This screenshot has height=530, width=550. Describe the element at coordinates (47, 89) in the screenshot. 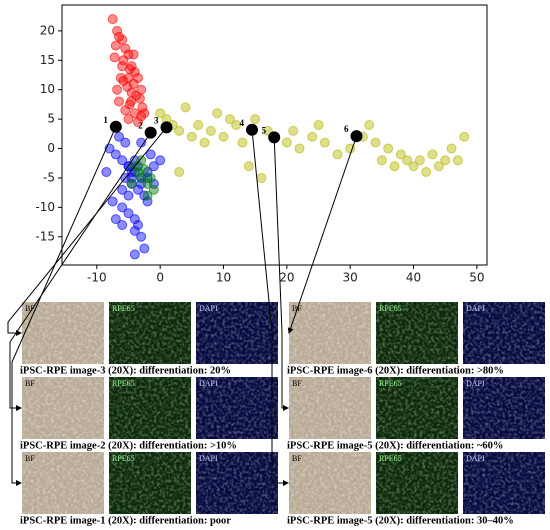

I see `y-tick-label: 10` at that location.